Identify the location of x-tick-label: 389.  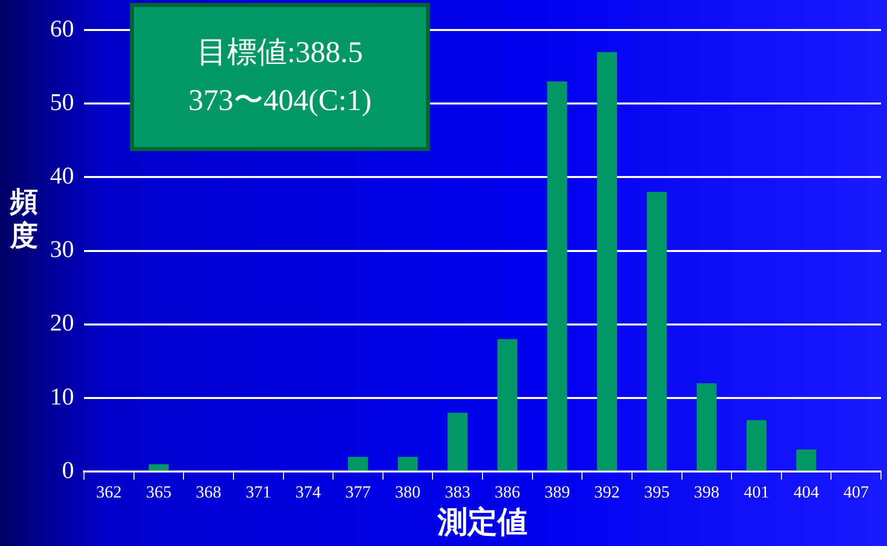
(557, 492).